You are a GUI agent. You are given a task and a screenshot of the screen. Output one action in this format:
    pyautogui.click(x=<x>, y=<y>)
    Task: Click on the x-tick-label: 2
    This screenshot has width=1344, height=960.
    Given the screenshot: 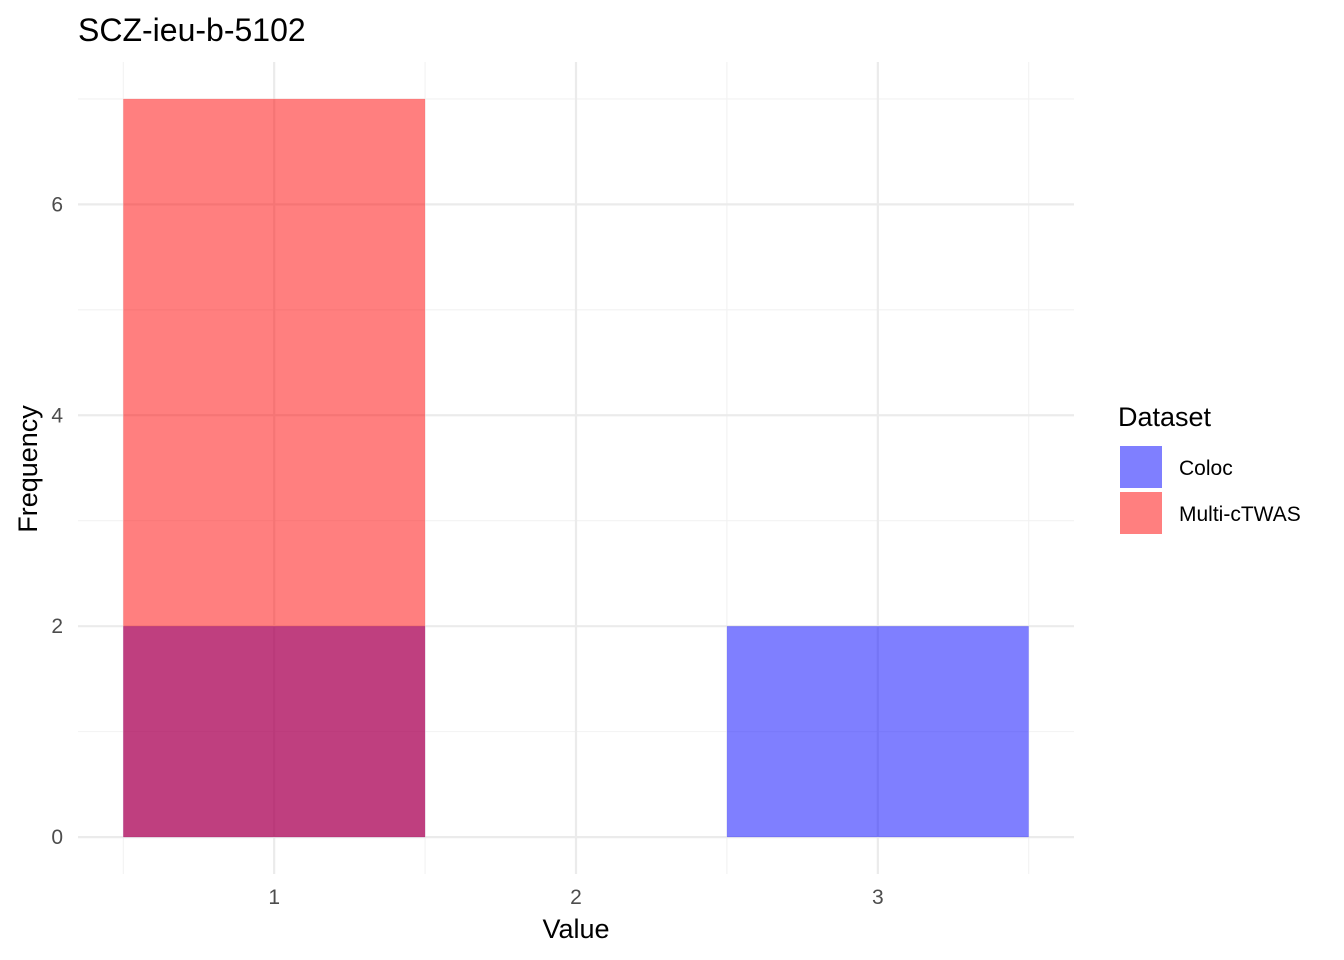 What is the action you would take?
    pyautogui.click(x=576, y=897)
    